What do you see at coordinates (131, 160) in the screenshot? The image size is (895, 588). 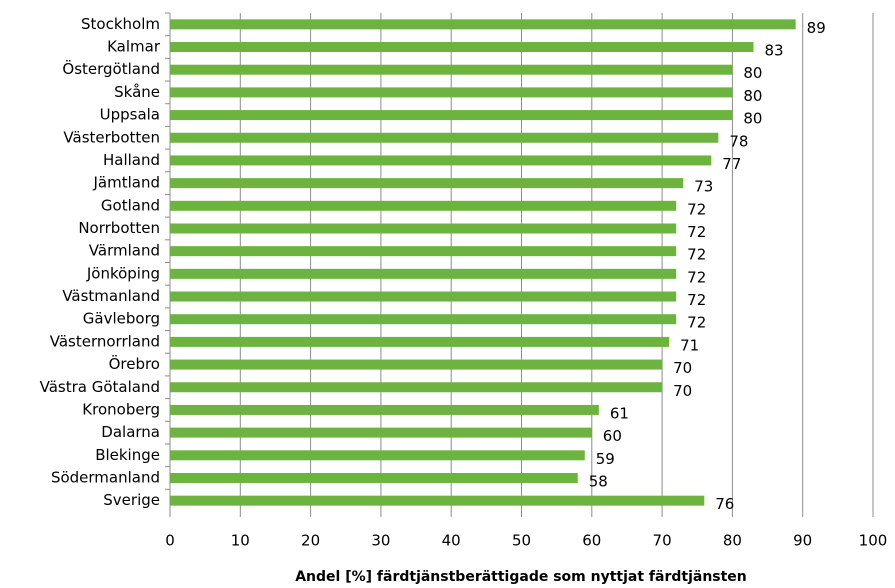 I see `y-tick-label: Halland` at bounding box center [131, 160].